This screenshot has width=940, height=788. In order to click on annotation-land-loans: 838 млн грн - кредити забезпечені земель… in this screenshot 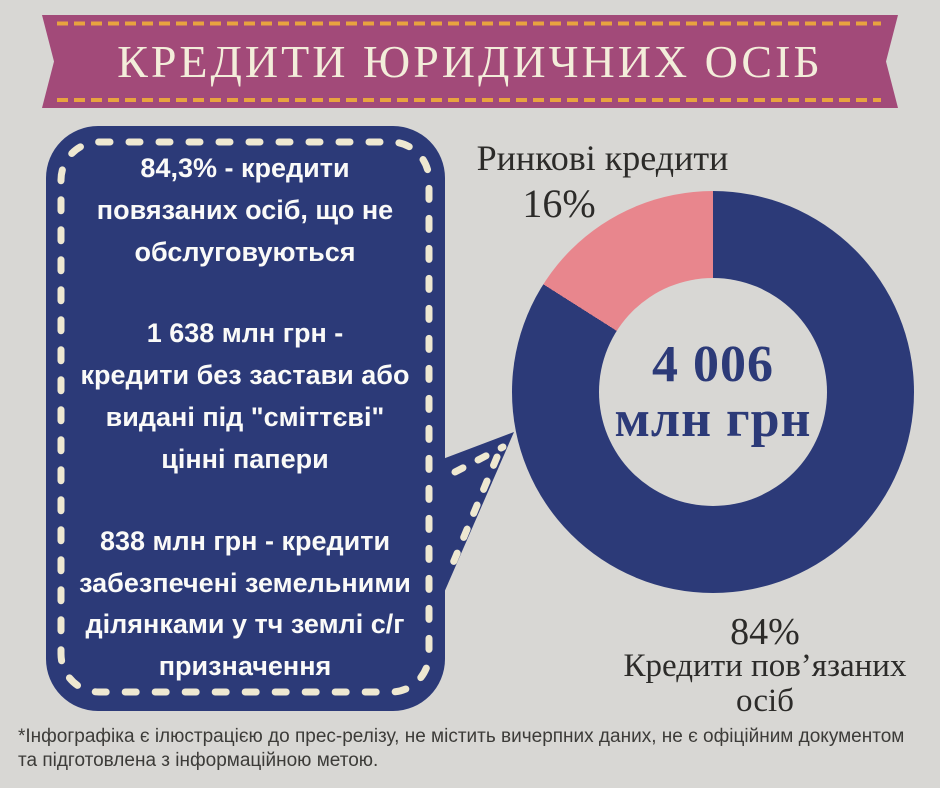, I will do `click(245, 603)`.